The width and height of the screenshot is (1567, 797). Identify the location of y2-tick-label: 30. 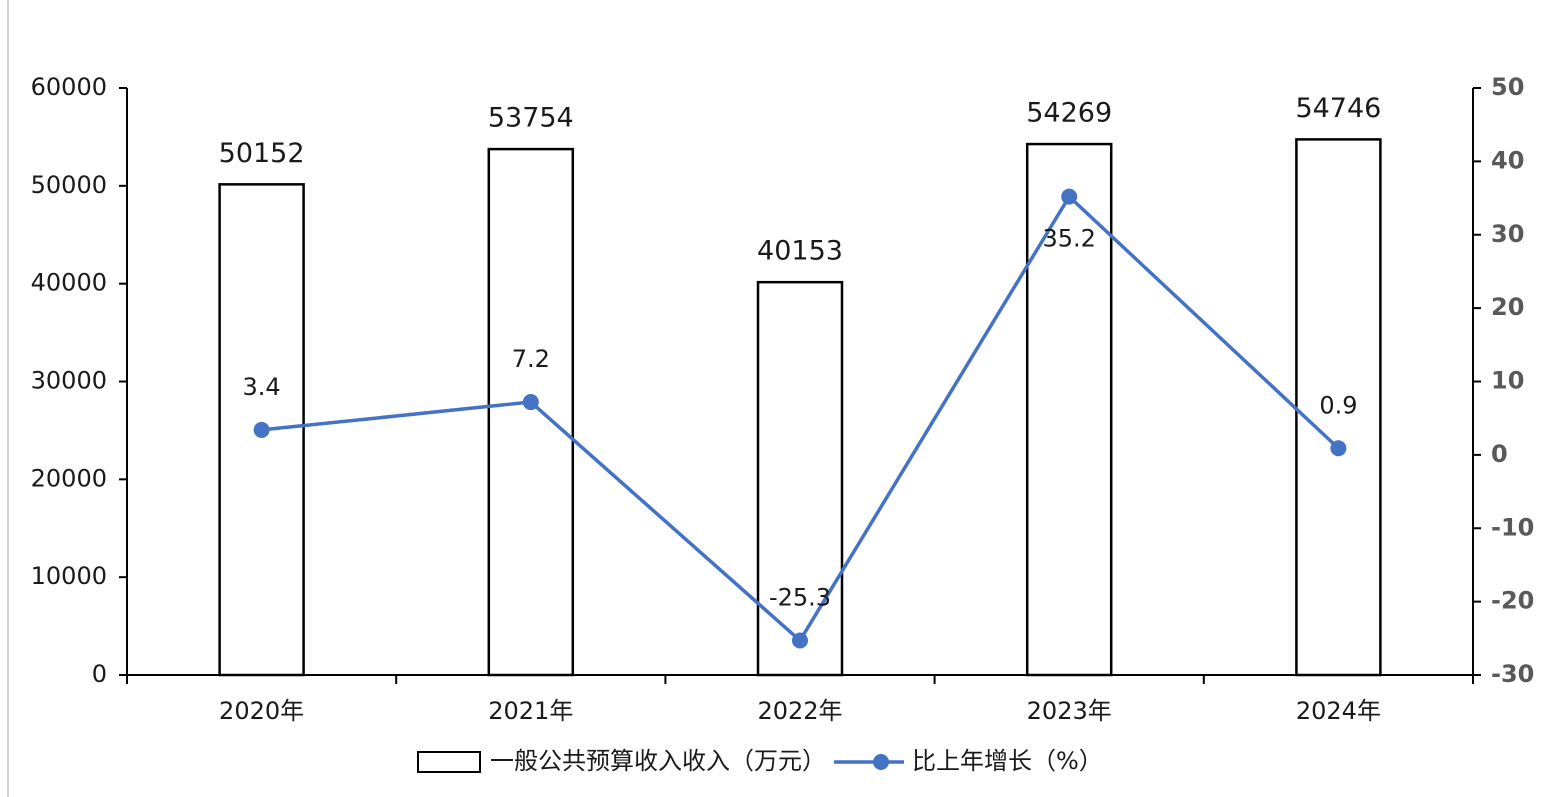
(1507, 234).